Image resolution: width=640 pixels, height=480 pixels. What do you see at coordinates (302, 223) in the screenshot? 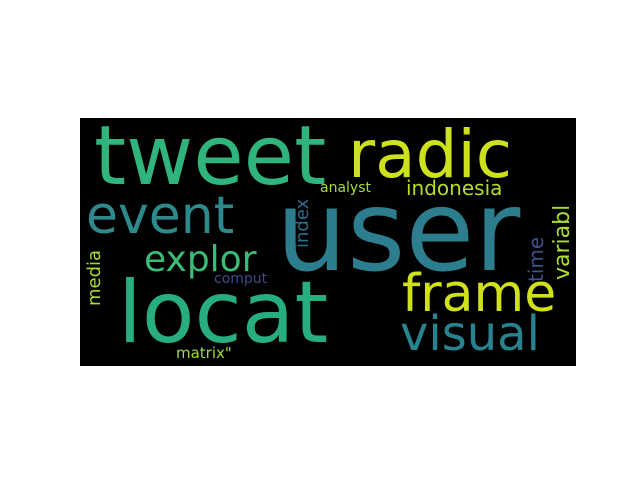
I see `word-index: index` at bounding box center [302, 223].